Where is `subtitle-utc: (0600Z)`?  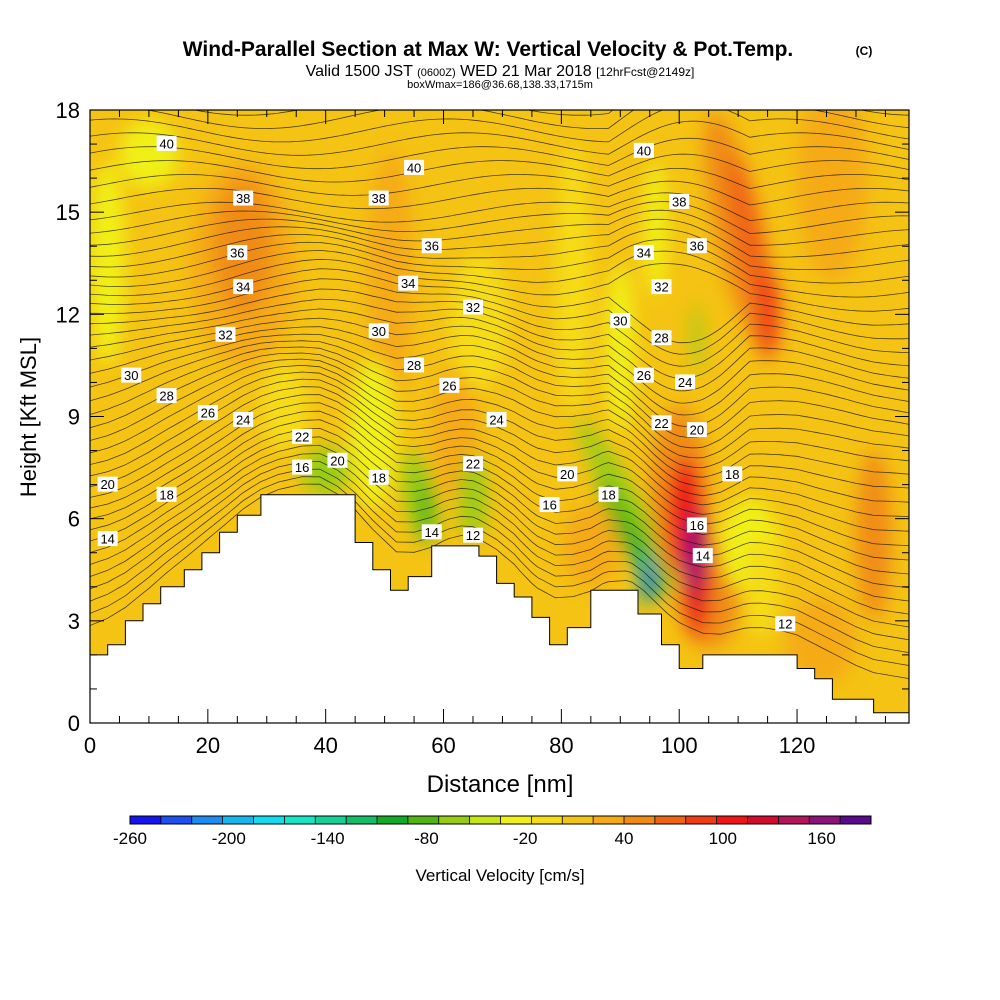
subtitle-utc: (0600Z) is located at coordinates (436, 73).